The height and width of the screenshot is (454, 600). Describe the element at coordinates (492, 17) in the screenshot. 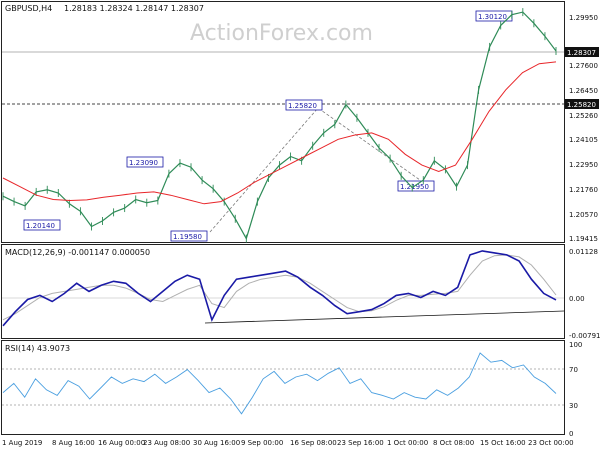

I see `annotation-label: 1.30120` at that location.